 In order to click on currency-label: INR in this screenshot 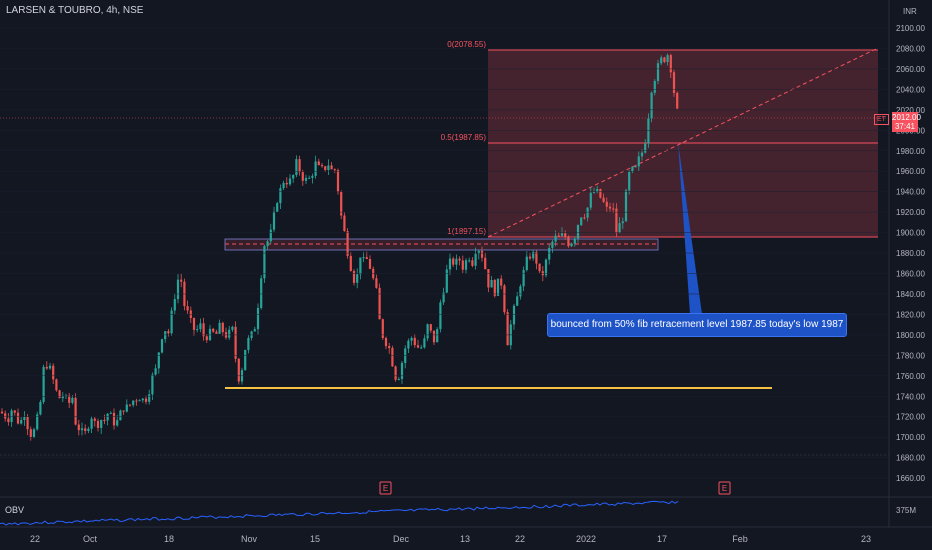, I will do `click(910, 11)`.